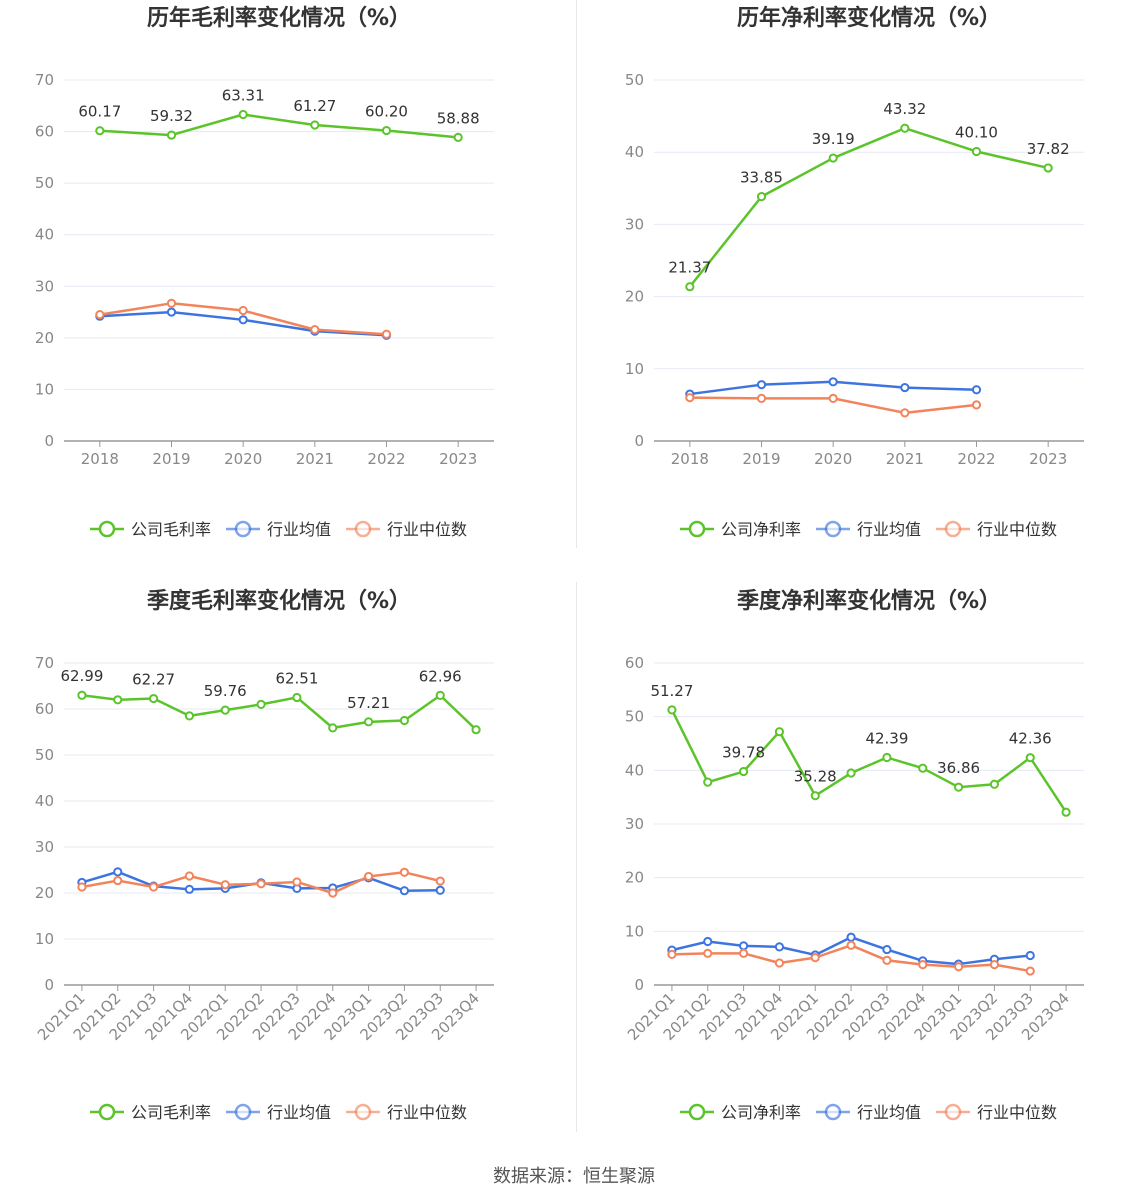 The width and height of the screenshot is (1148, 1202). I want to click on data-label: 33.85, so click(761, 178).